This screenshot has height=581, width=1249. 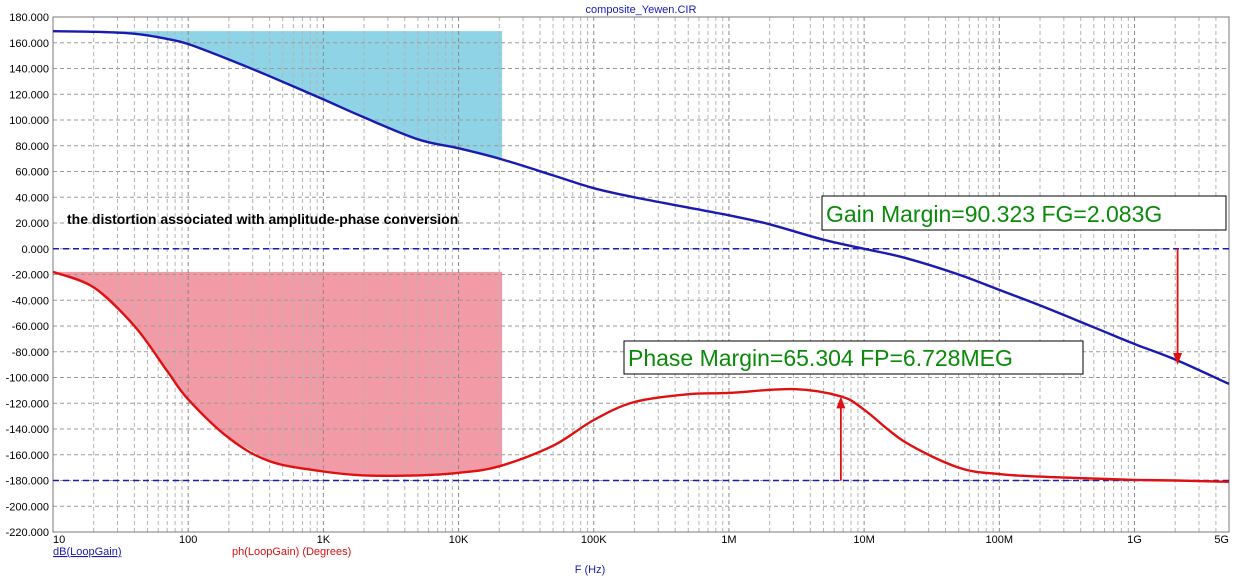 What do you see at coordinates (87, 552) in the screenshot?
I see `legend-db-loopgain: dB(LoopGain)` at bounding box center [87, 552].